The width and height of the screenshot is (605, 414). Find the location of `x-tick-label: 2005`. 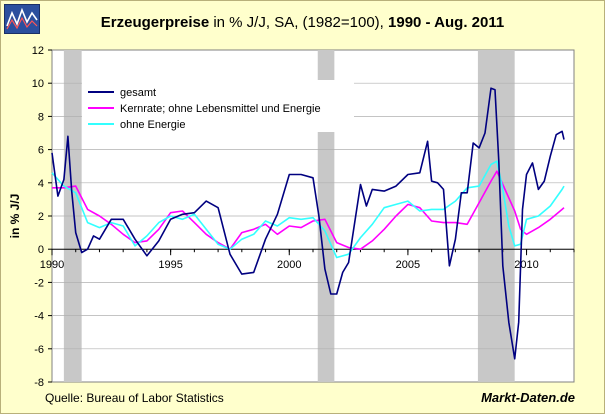

x-tick-label: 2005 is located at coordinates (408, 265).